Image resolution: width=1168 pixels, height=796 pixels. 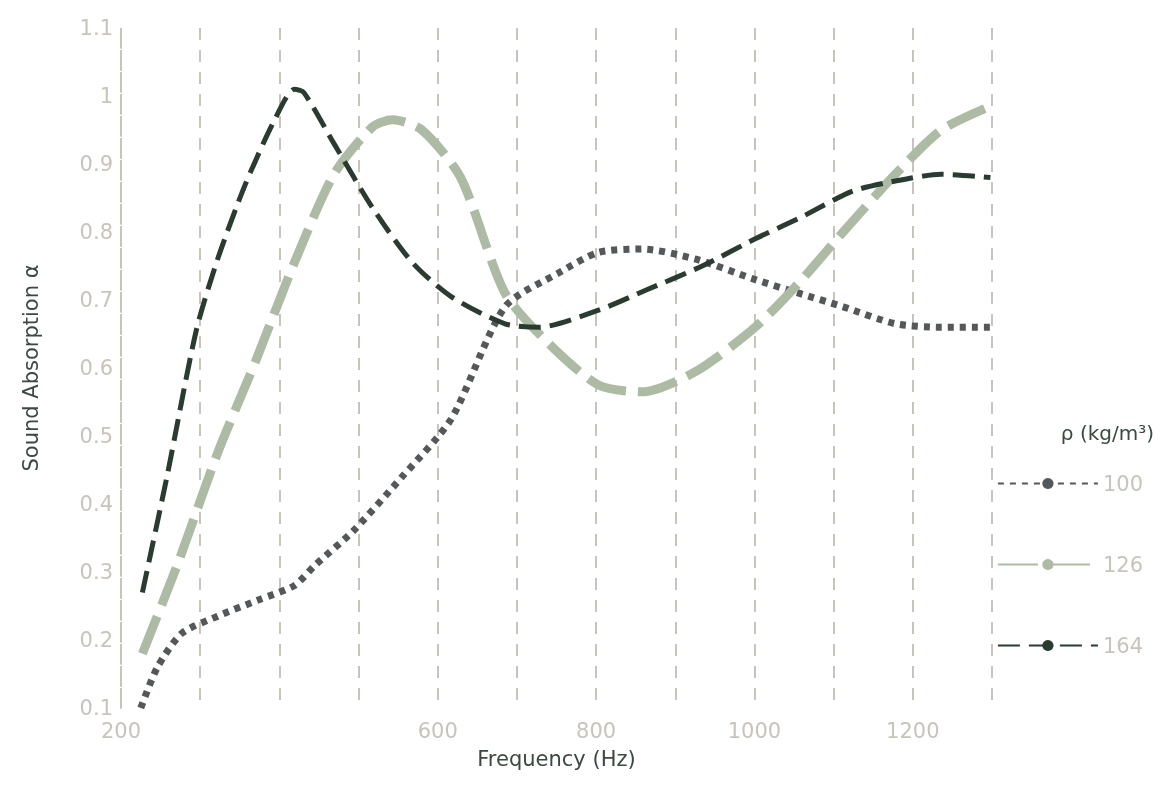 What do you see at coordinates (96, 504) in the screenshot?
I see `y-tick-label: 0.4` at bounding box center [96, 504].